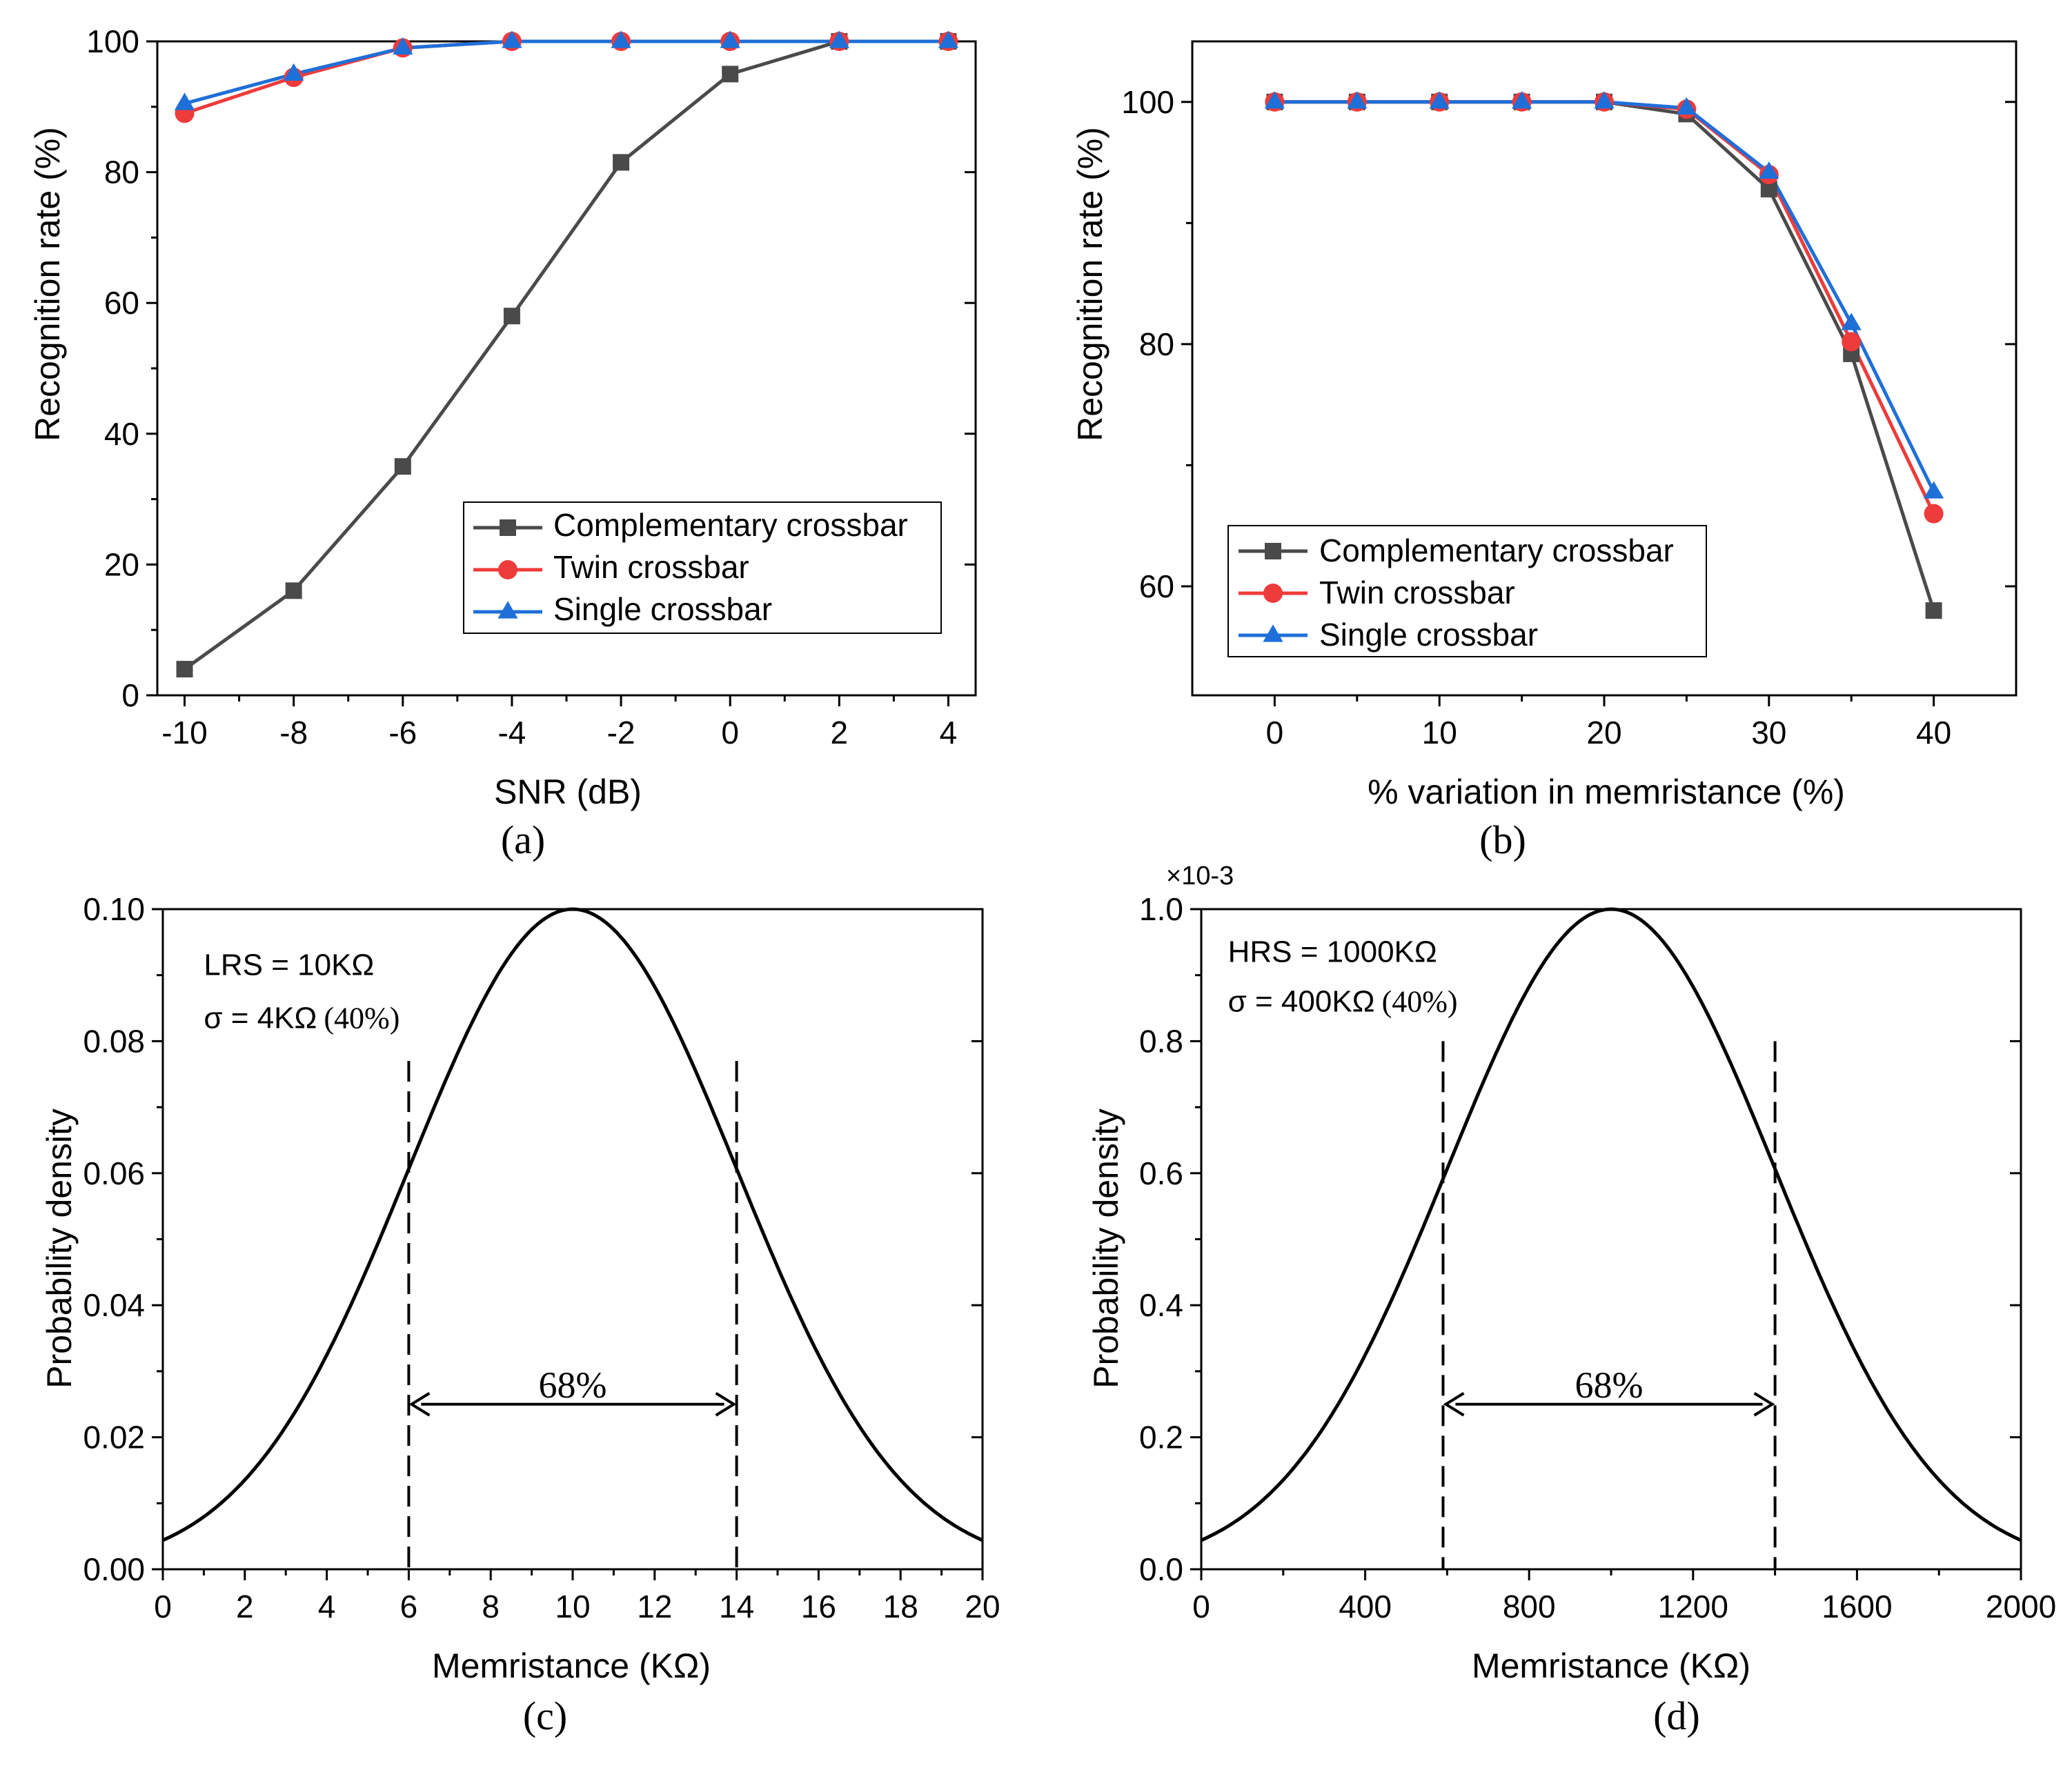  What do you see at coordinates (114, 909) in the screenshot?
I see `panel-c-ytick-label: 0.10` at bounding box center [114, 909].